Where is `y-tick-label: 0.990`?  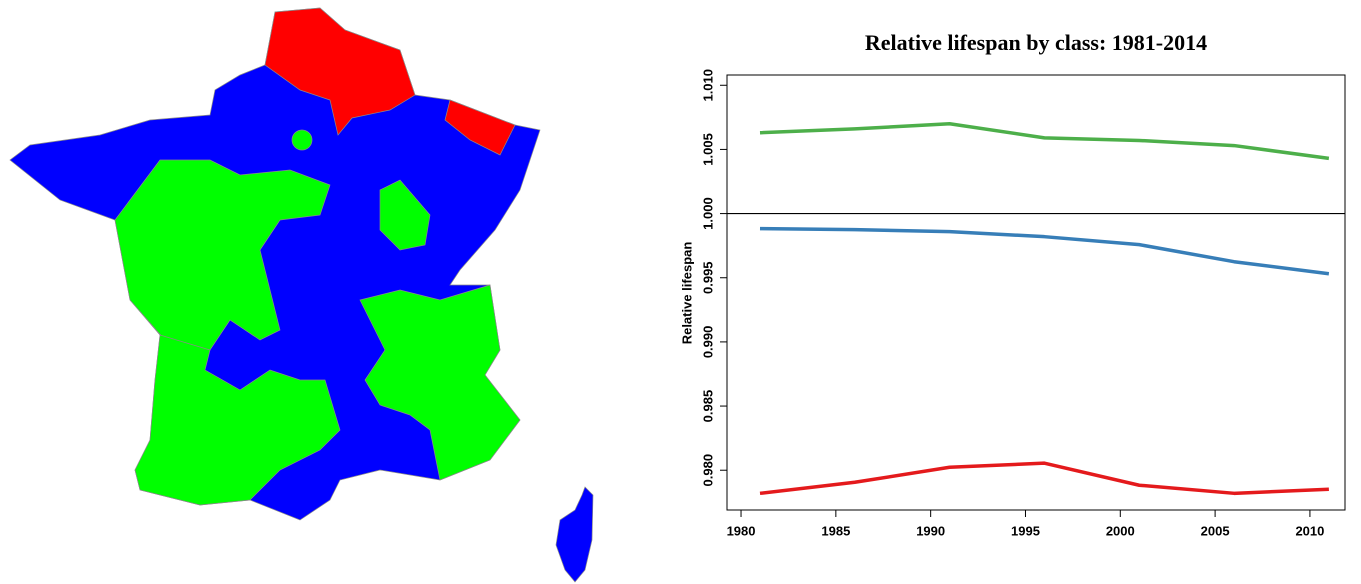
y-tick-label: 0.990 is located at coordinates (707, 342).